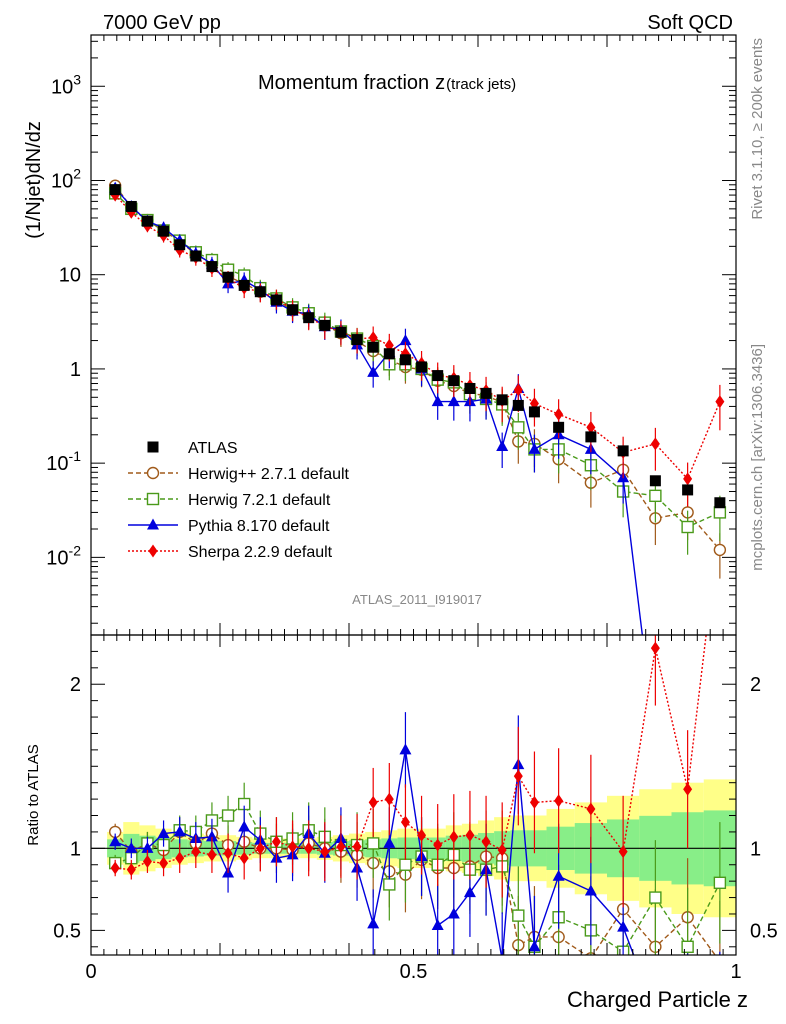 The height and width of the screenshot is (1024, 786). I want to click on ratio-tick-label: 2, so click(75, 685).